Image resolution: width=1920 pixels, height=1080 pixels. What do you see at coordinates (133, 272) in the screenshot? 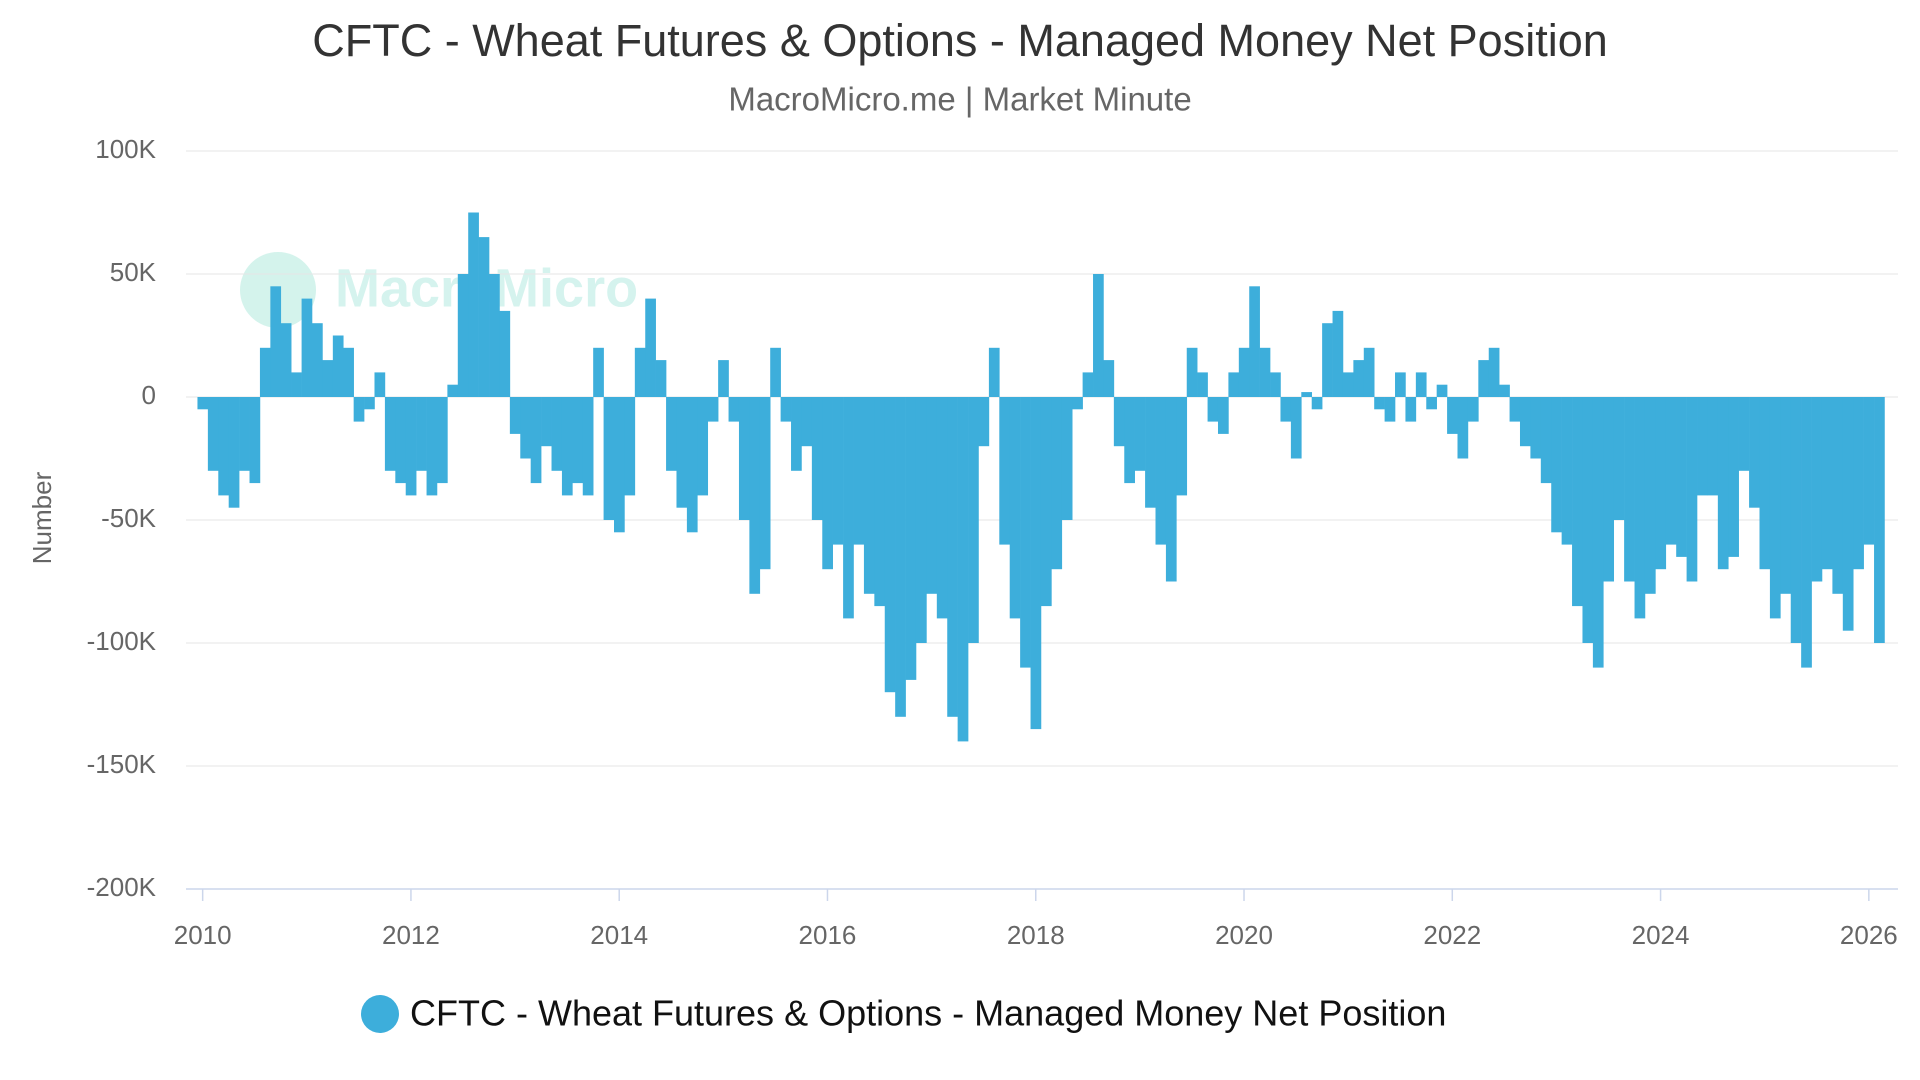
I see `y-tick-label: 50K` at bounding box center [133, 272].